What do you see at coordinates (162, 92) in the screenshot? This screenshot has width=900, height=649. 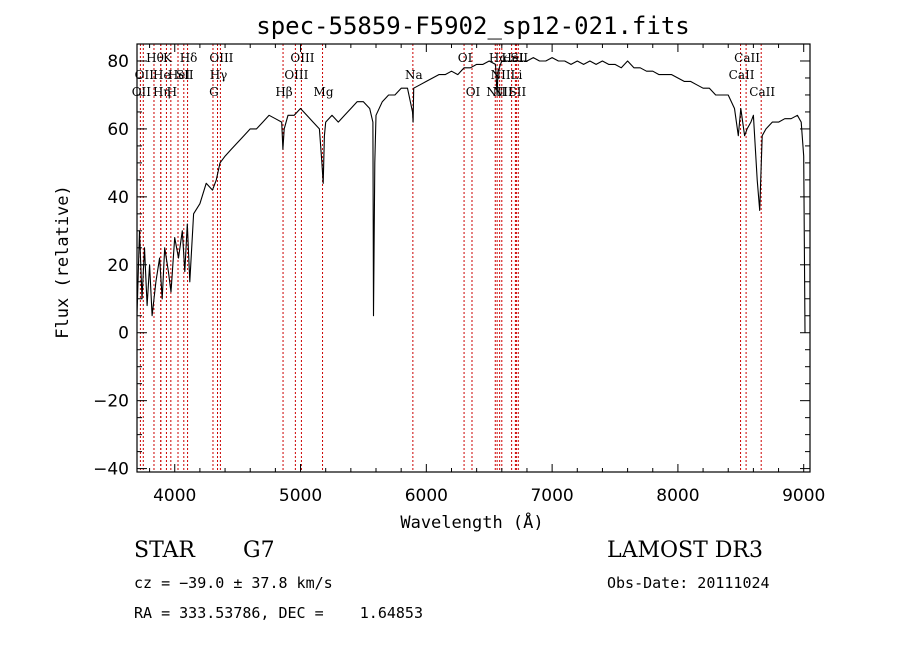 I see `spectral-line-label: Hη` at bounding box center [162, 92].